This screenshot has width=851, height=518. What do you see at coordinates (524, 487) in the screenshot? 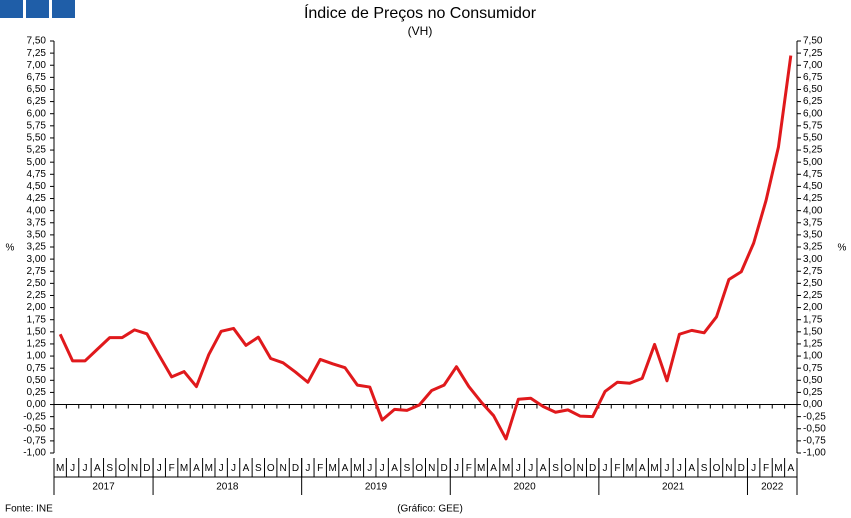
I see `year-label: 2020` at bounding box center [524, 487].